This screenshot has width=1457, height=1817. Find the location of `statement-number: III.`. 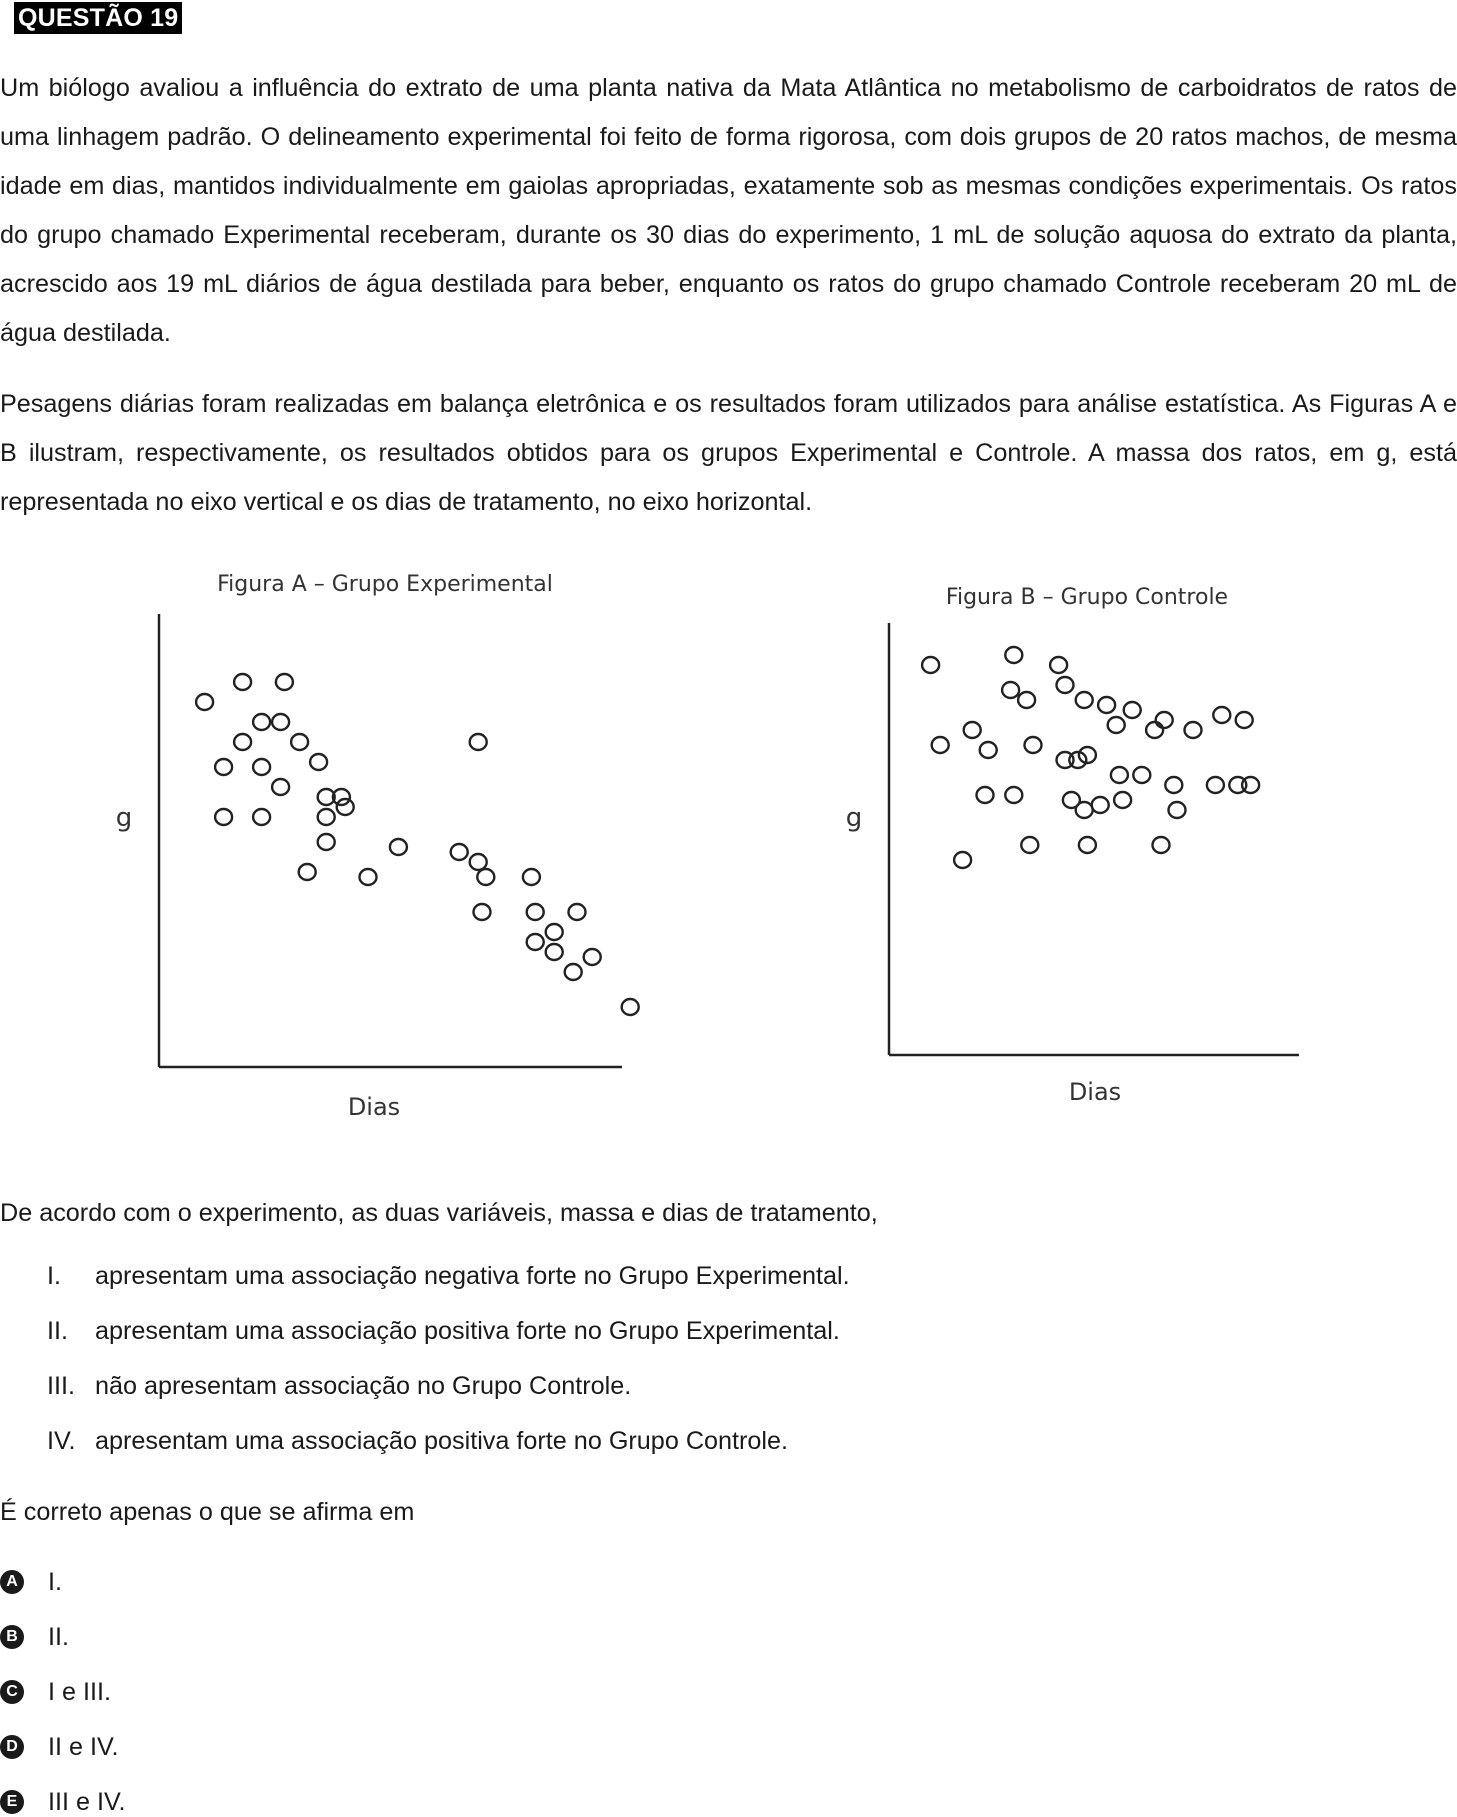

statement-number: III. is located at coordinates (61, 1386).